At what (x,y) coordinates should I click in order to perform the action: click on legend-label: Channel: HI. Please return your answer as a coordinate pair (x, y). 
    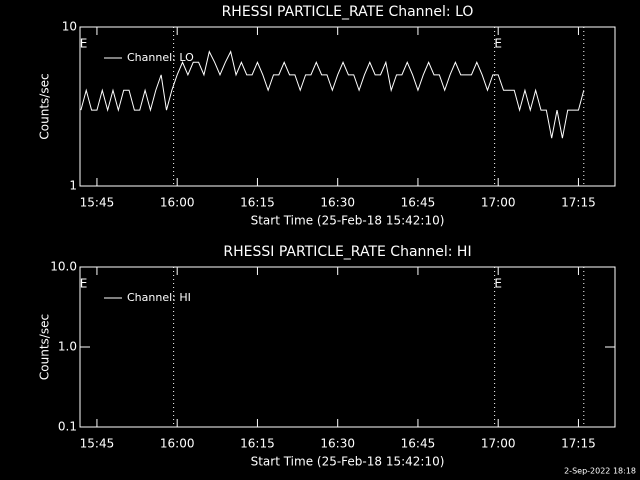
    Looking at the image, I should click on (159, 297).